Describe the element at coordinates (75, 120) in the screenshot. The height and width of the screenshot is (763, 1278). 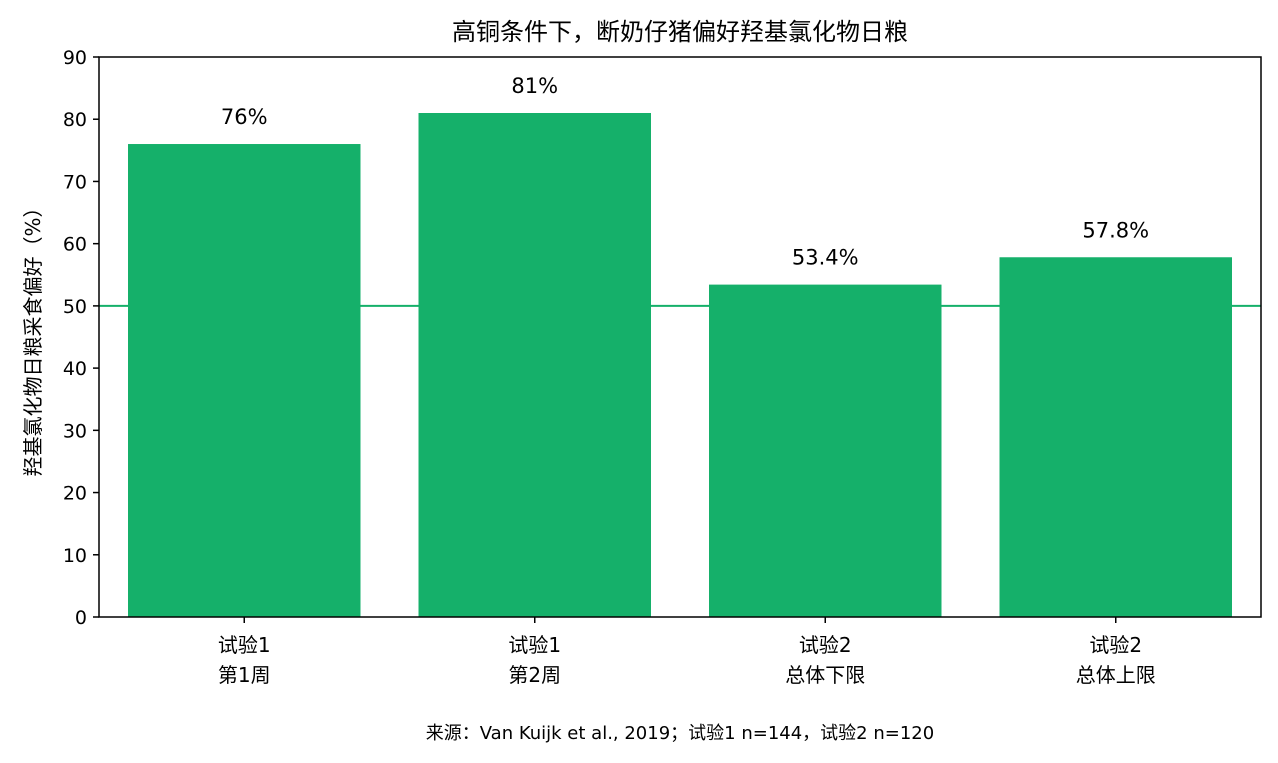
I see `y-tick-label: 80` at that location.